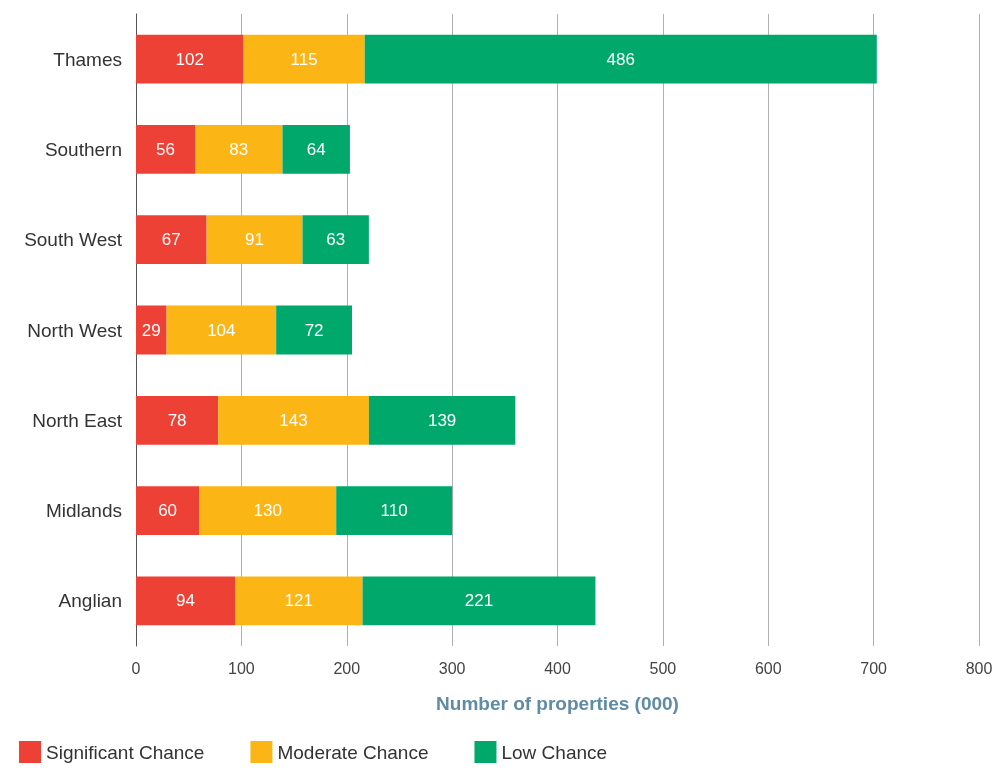 This screenshot has height=776, width=1004. I want to click on y-tick-label: Anglian, so click(90, 601).